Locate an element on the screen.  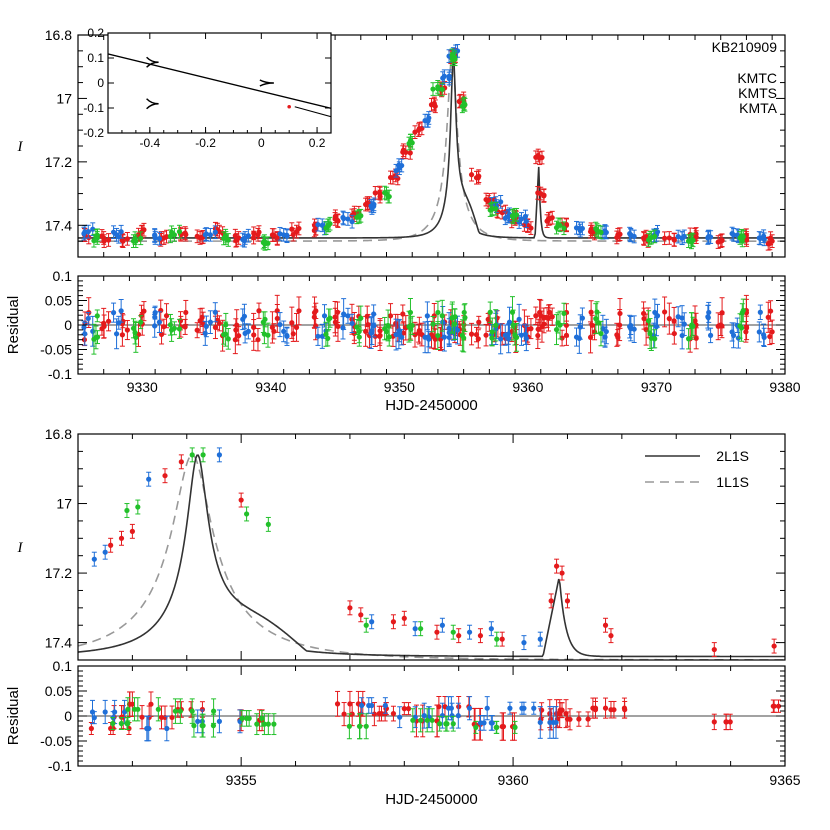
legend-kmtc: KMTC is located at coordinates (757, 78).